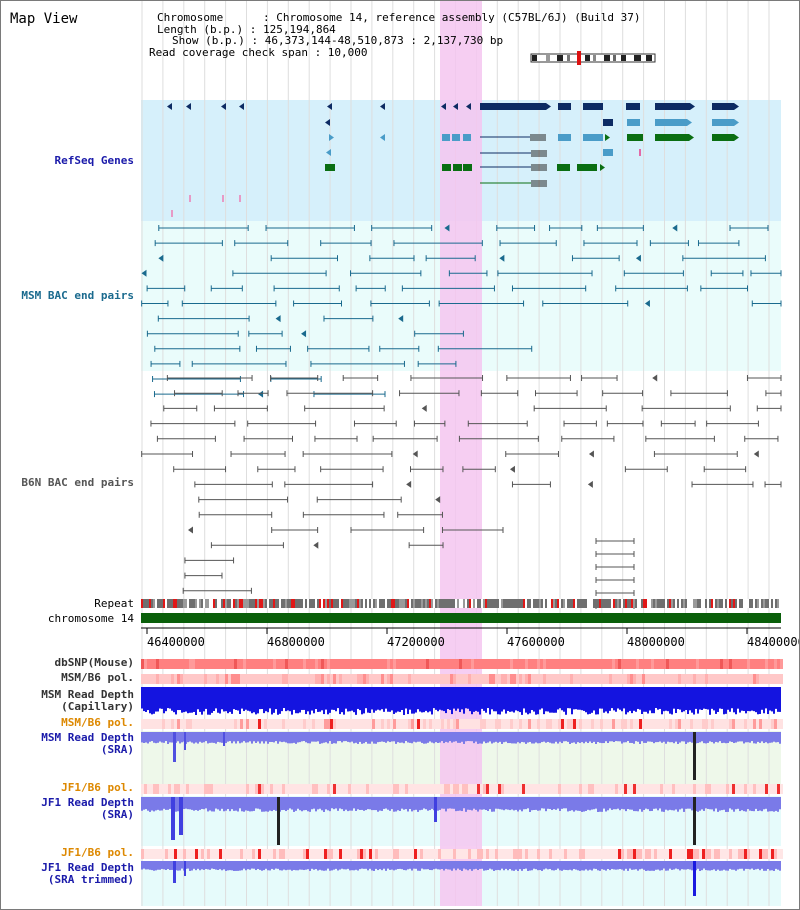  I want to click on track-label-jf1-pol-1: JF1/B6 pol., so click(97, 787).